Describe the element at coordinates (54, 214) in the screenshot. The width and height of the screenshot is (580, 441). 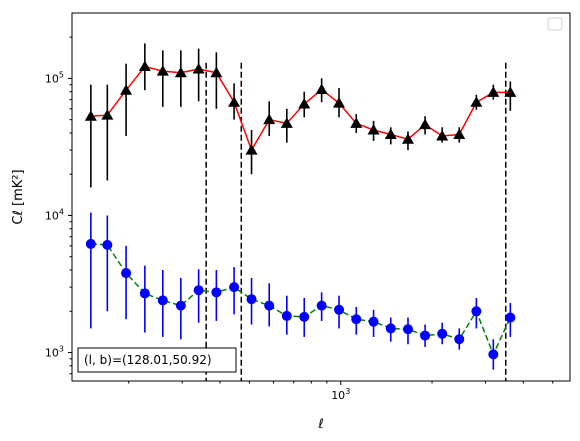
I see `y-tick-label: 10⁴` at that location.